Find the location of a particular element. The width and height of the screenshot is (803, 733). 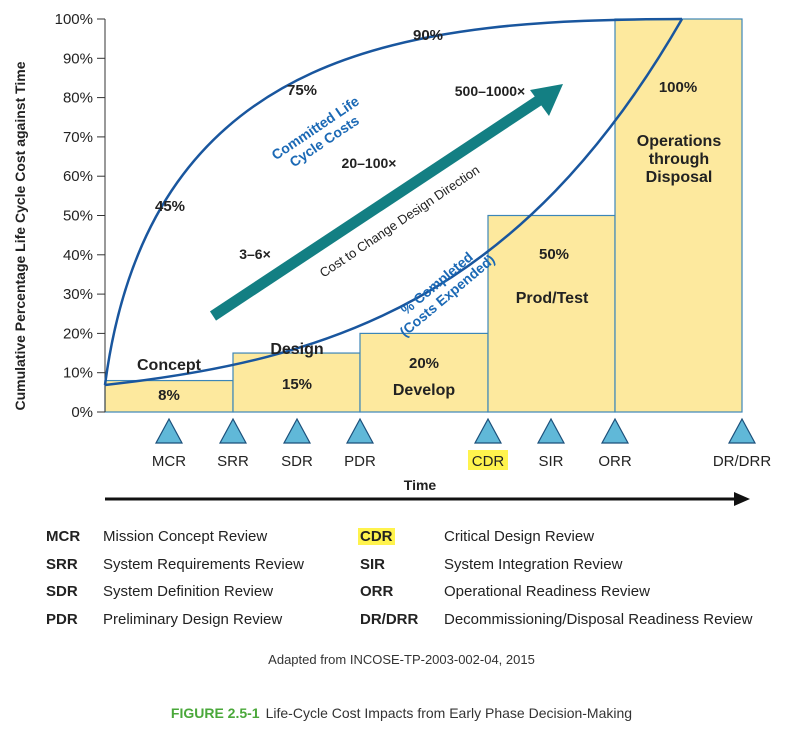

committed-percent-label: 45% is located at coordinates (170, 206).